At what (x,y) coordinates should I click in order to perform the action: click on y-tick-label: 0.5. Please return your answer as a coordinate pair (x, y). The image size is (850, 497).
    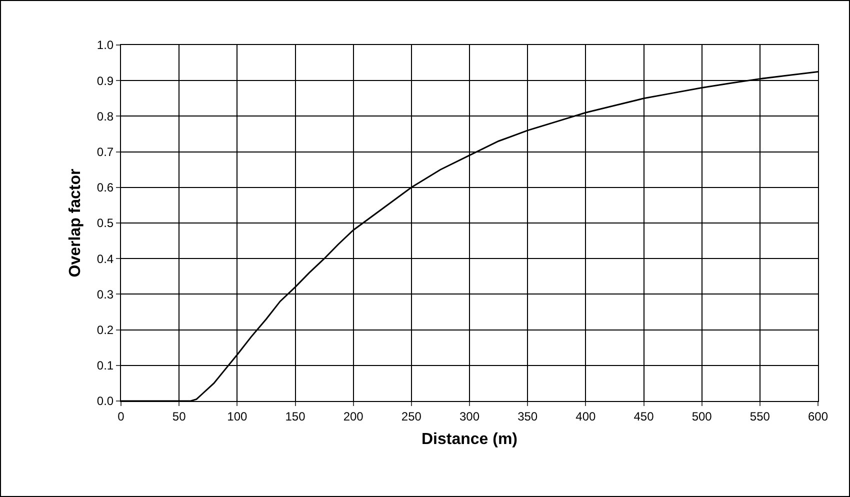
    Looking at the image, I should click on (105, 223).